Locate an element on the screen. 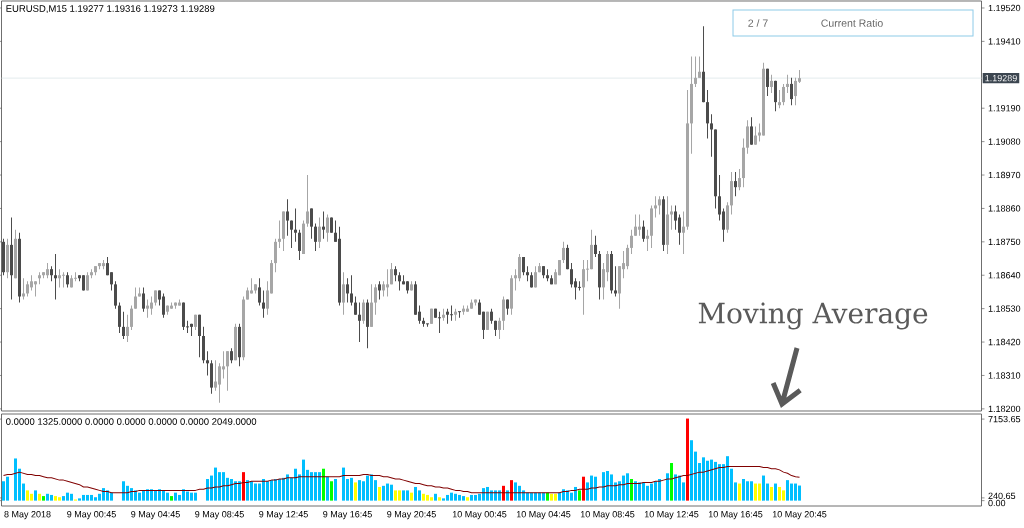 The height and width of the screenshot is (528, 1024). y-tick-label: 240.65 is located at coordinates (1002, 496).